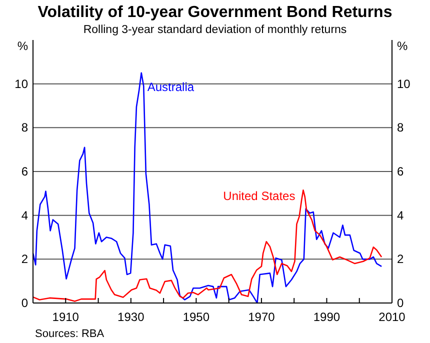  Describe the element at coordinates (402, 46) in the screenshot. I see `y2-axis-title: %` at that location.